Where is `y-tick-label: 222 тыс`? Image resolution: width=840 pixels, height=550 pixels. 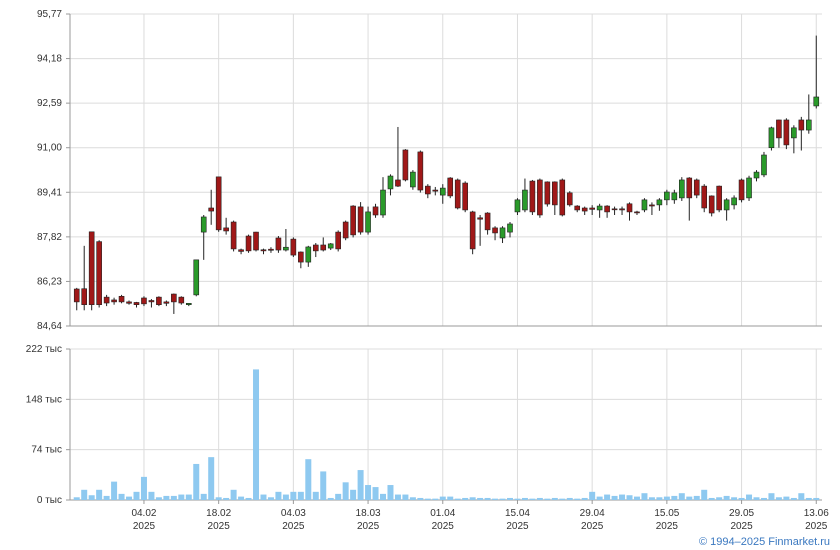
y-tick-label: 222 тыс is located at coordinates (44, 349).